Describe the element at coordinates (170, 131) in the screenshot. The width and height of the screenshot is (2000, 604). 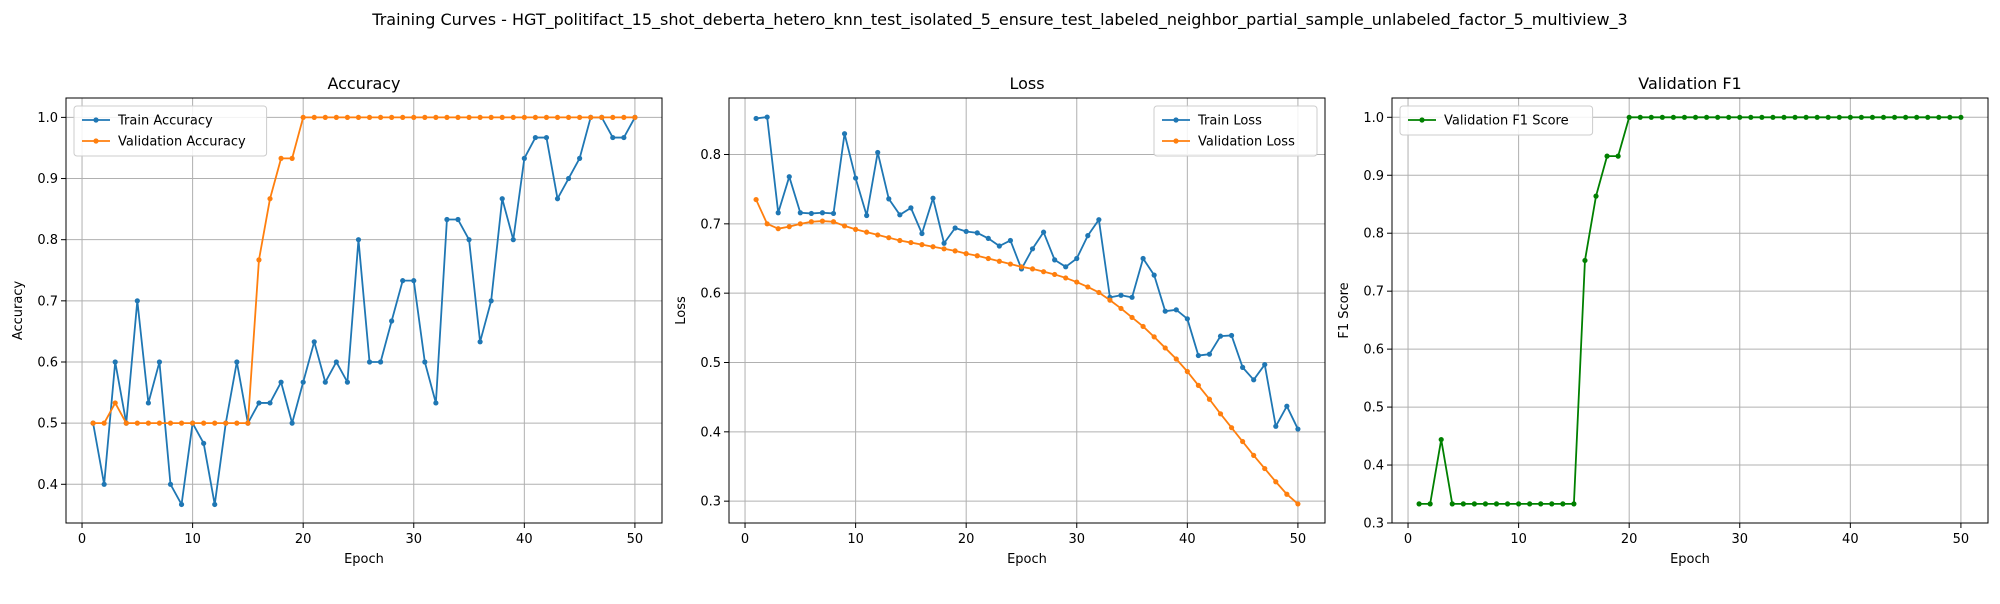
I see `legend: Train Accuracy Validation Accuracy` at that location.